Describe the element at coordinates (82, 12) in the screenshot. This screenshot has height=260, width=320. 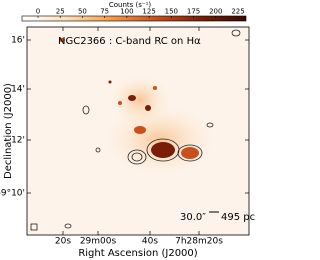
I see `colorbar-tick-label: 50` at that location.